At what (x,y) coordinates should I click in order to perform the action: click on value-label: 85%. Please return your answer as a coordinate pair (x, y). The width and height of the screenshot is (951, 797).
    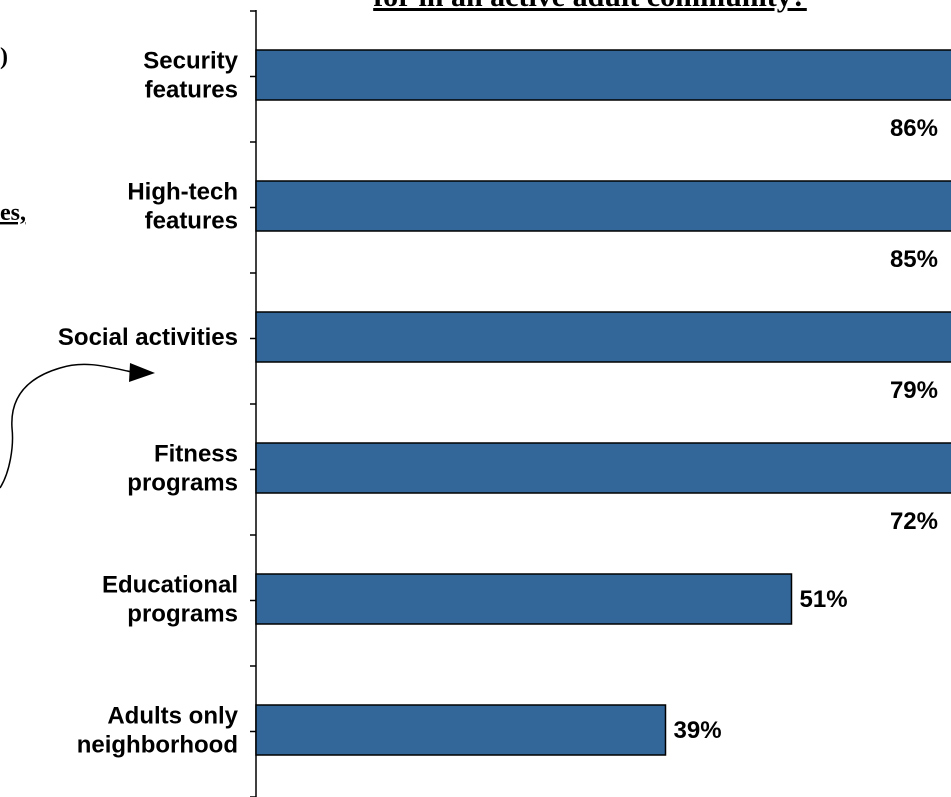
    Looking at the image, I should click on (914, 259).